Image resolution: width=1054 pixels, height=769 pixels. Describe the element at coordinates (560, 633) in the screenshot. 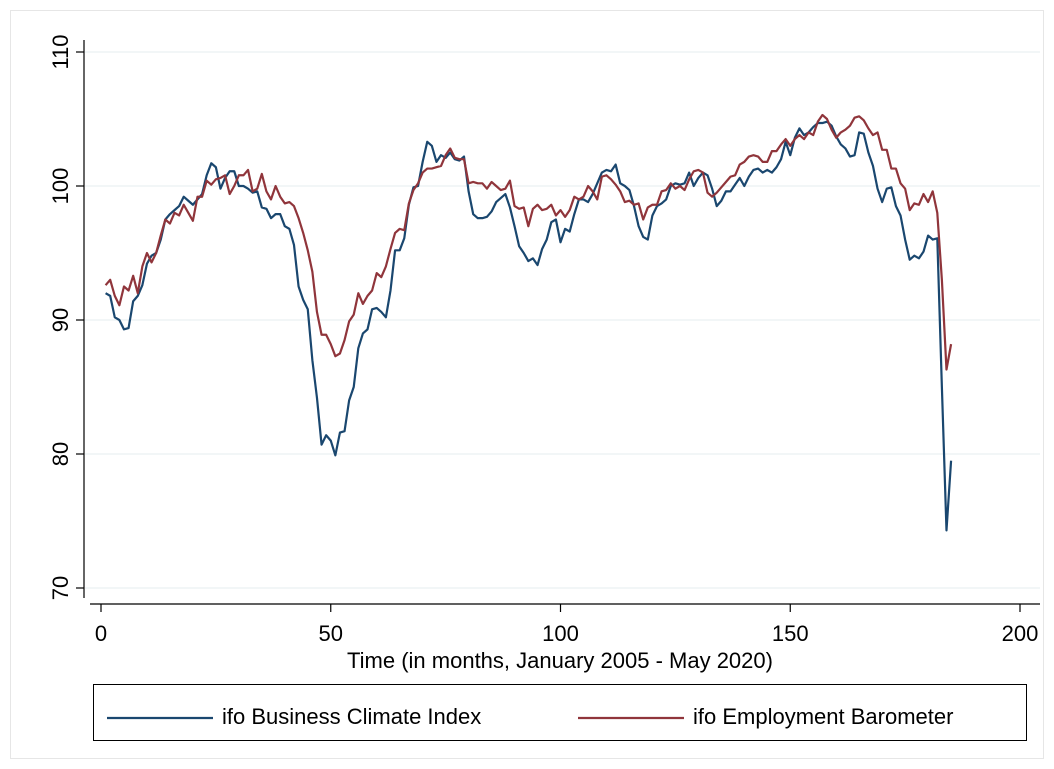

I see `x-tick-label: 100` at that location.